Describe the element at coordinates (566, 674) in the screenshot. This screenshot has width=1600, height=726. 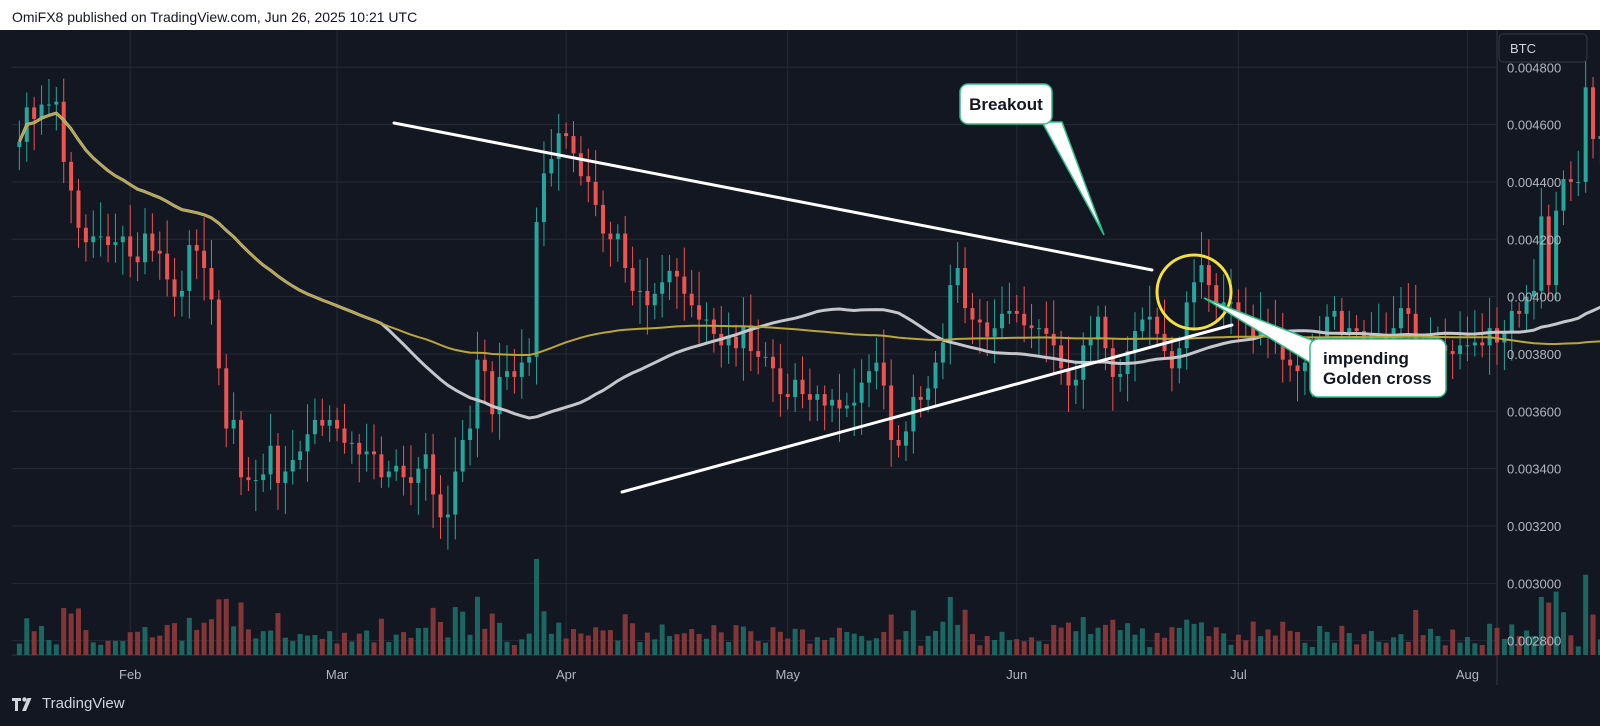
I see `time-tick-label: Apr` at that location.